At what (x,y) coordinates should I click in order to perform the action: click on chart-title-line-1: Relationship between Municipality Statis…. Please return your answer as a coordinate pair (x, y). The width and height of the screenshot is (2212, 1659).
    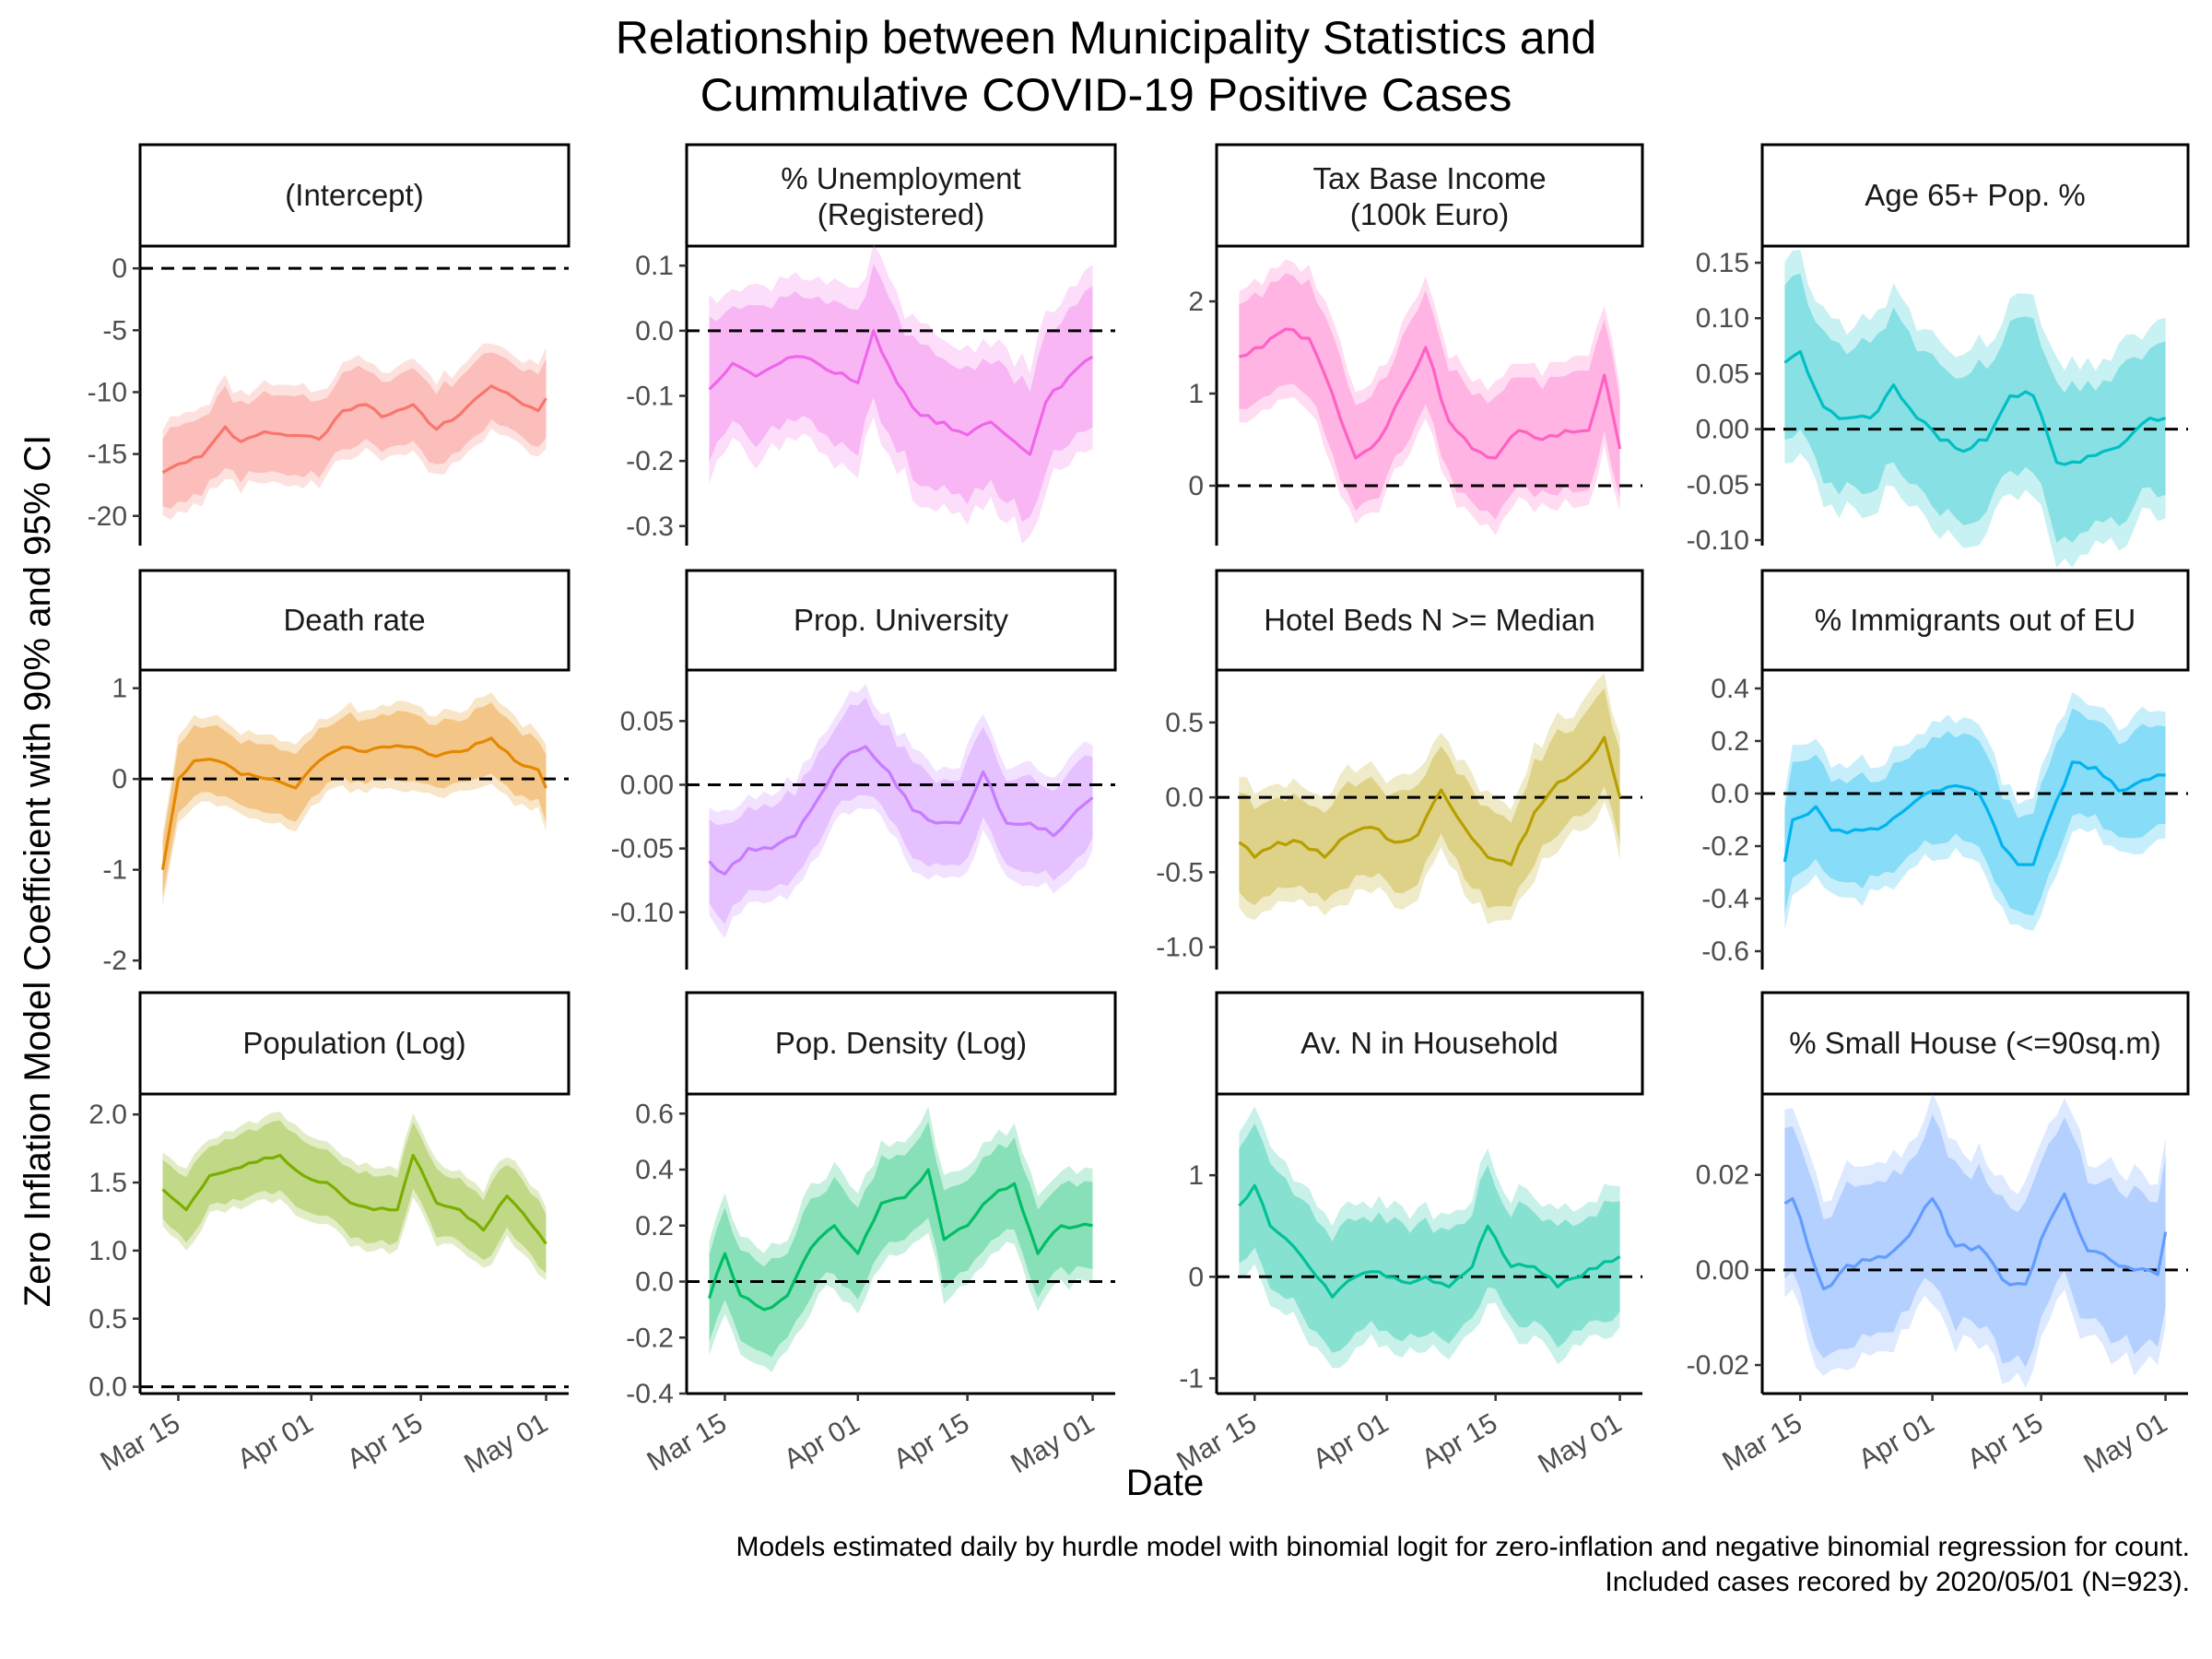
    Looking at the image, I should click on (1106, 38).